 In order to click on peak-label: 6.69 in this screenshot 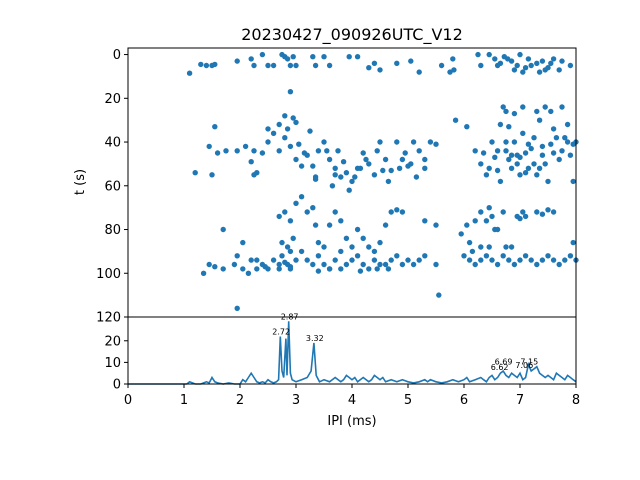, I will do `click(504, 362)`.